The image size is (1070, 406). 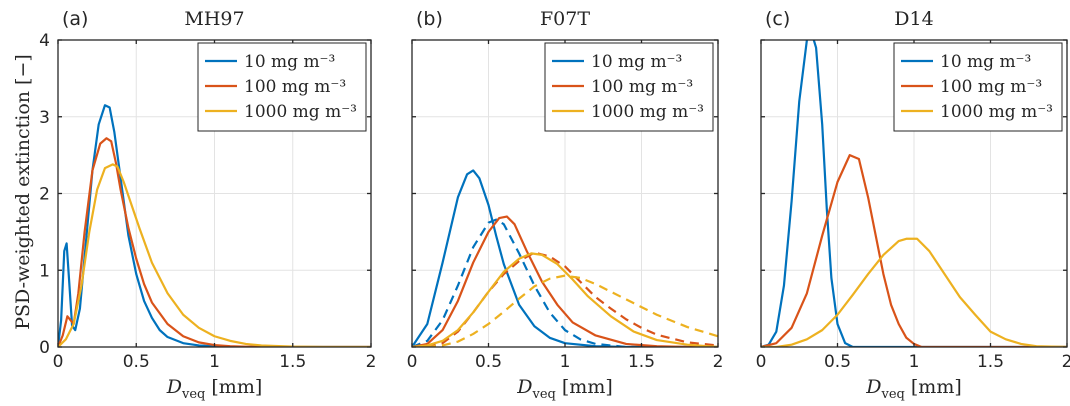 I want to click on series-line-6-dashed, so click(x=565, y=310).